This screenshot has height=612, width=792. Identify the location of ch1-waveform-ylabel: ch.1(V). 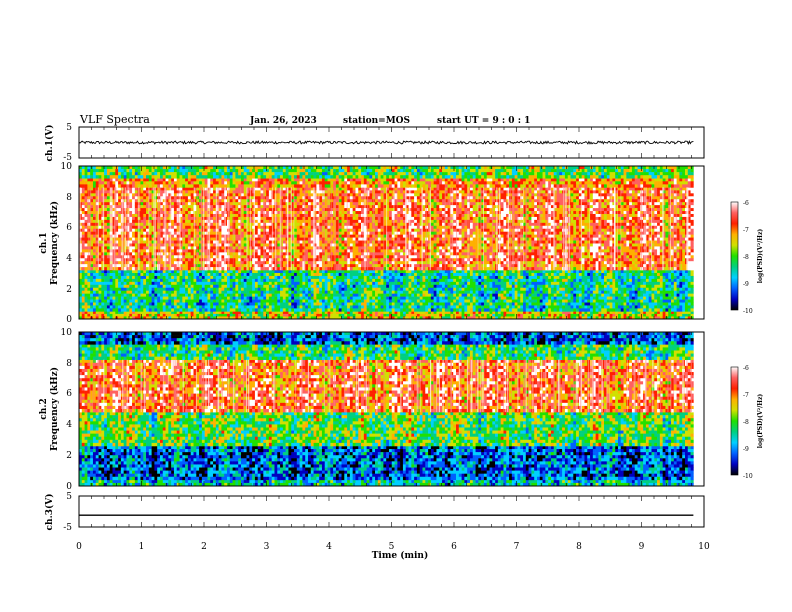
(49, 143).